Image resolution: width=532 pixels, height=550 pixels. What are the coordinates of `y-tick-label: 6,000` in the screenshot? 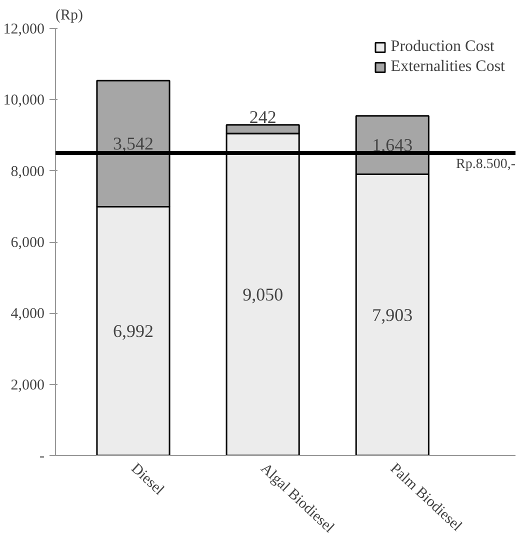 It's located at (27, 243).